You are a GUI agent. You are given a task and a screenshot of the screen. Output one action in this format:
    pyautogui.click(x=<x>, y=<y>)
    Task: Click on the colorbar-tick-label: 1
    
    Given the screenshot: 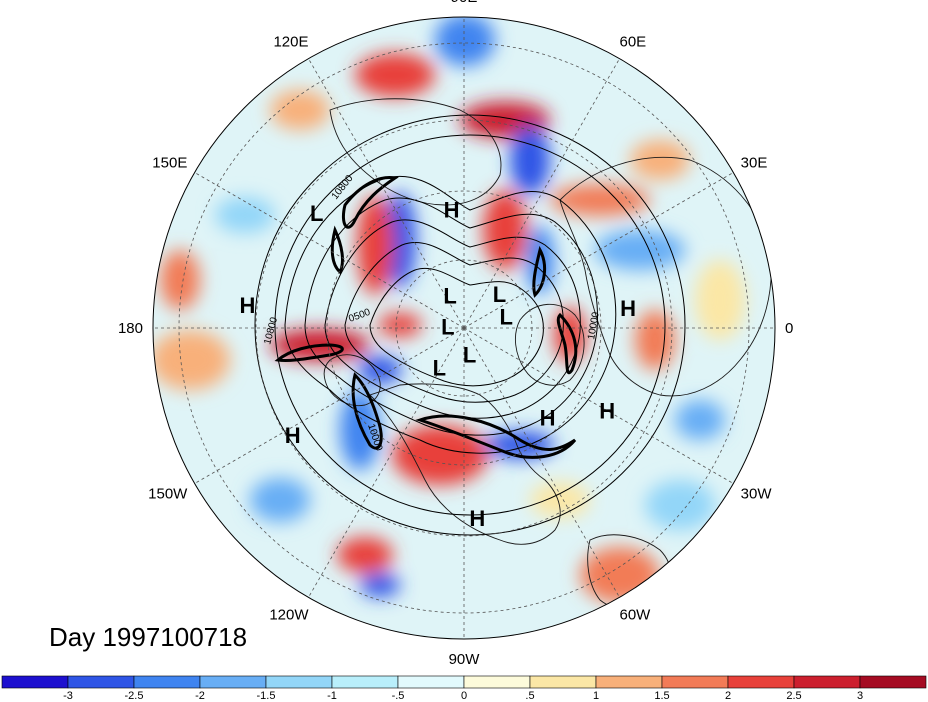 What is the action you would take?
    pyautogui.click(x=596, y=696)
    